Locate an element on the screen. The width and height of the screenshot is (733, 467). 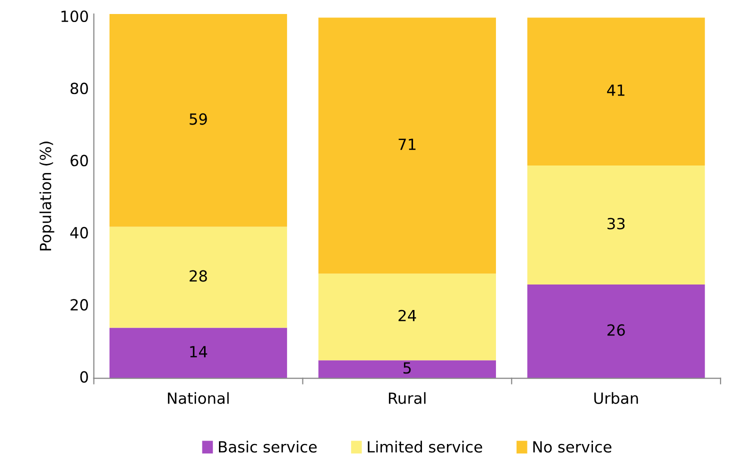
y-tick-label: 20 is located at coordinates (79, 305).